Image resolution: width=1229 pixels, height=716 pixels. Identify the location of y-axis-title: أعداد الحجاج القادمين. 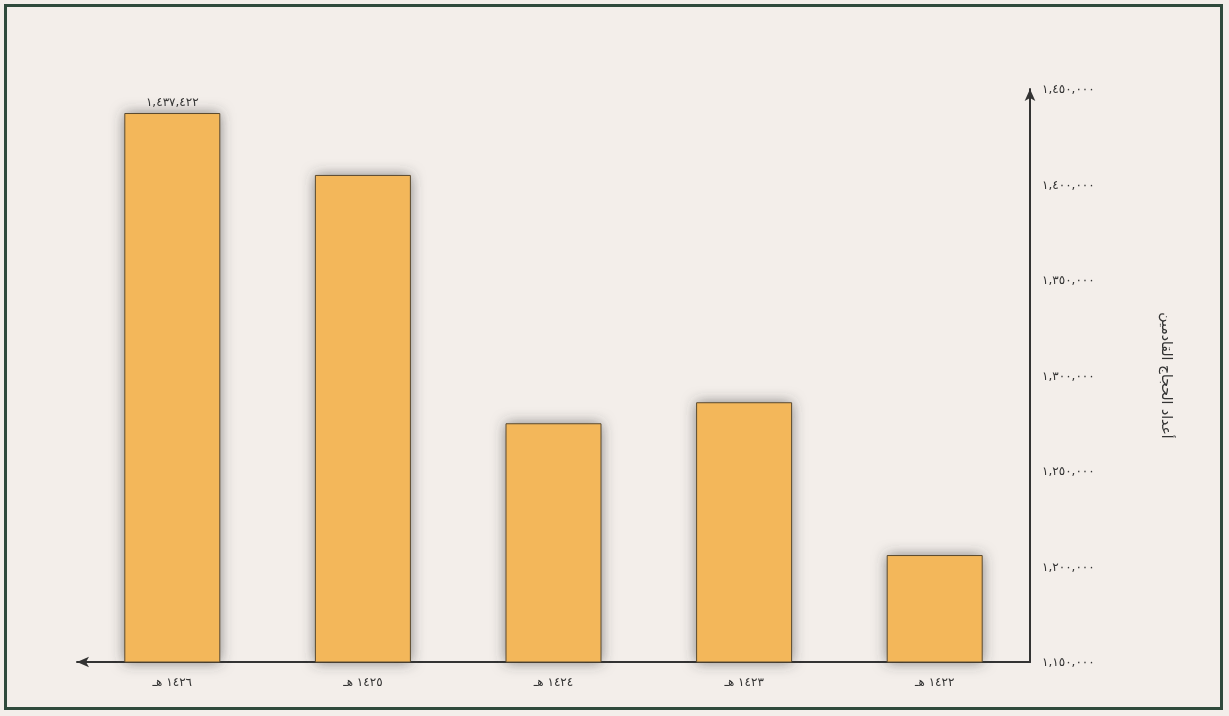
(1167, 375).